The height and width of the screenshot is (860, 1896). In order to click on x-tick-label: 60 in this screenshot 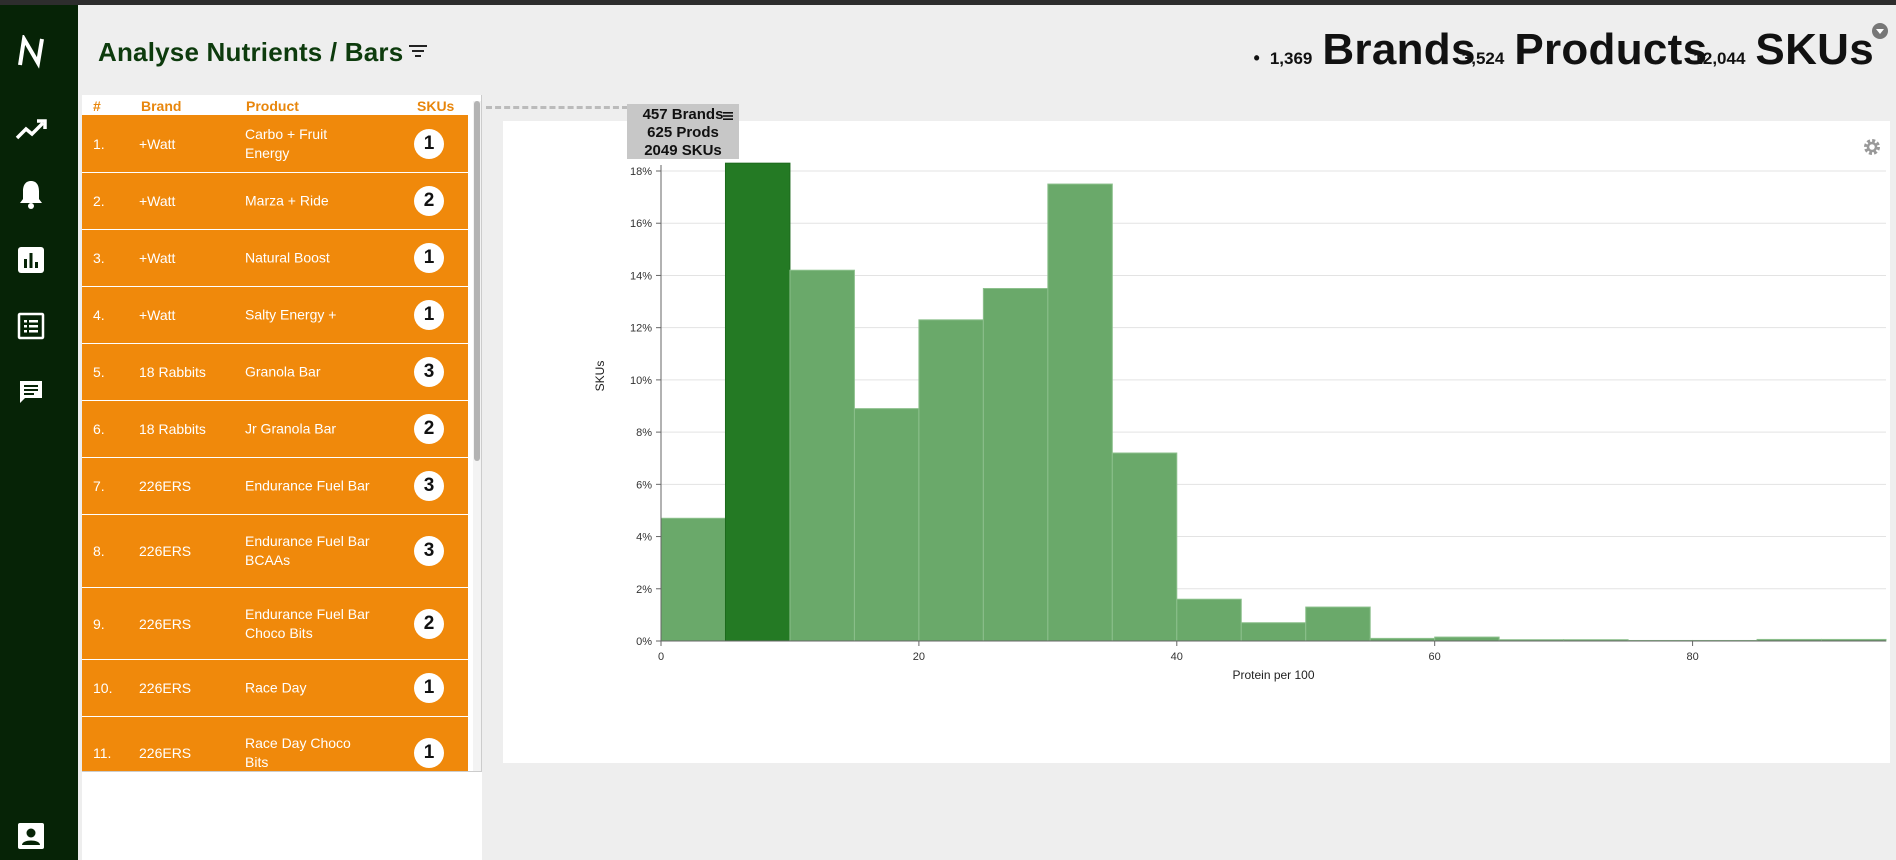, I will do `click(1435, 657)`.